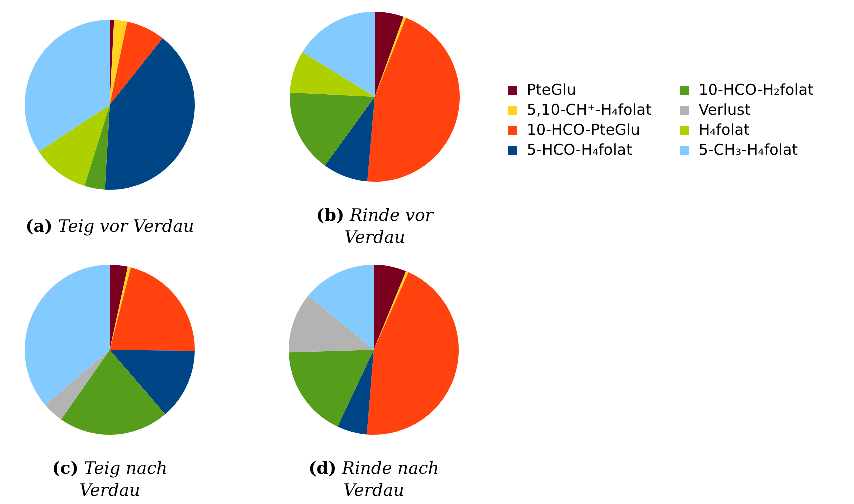  Describe the element at coordinates (589, 110) in the screenshot. I see `legend-label: 5,10-CH⁺-H₄folat` at that location.